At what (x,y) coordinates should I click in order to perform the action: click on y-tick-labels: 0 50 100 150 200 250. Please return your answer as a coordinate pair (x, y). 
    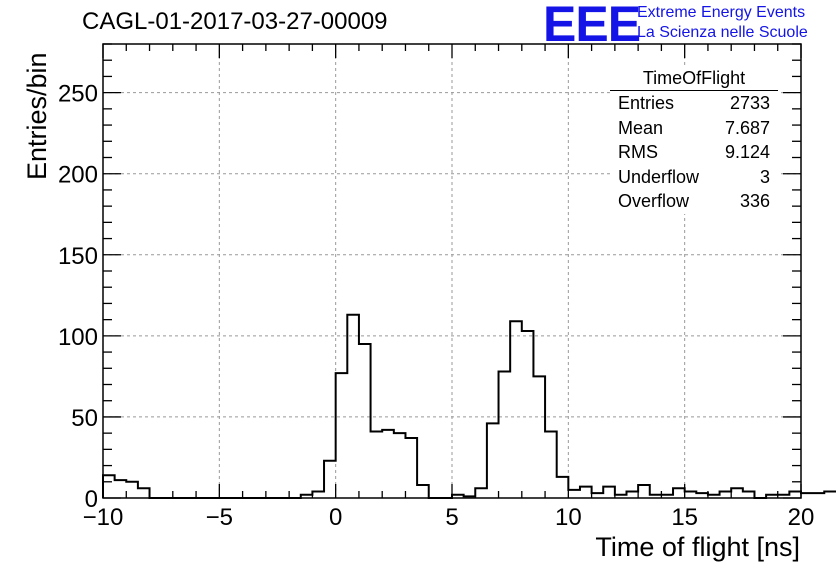
    Looking at the image, I should click on (78, 297).